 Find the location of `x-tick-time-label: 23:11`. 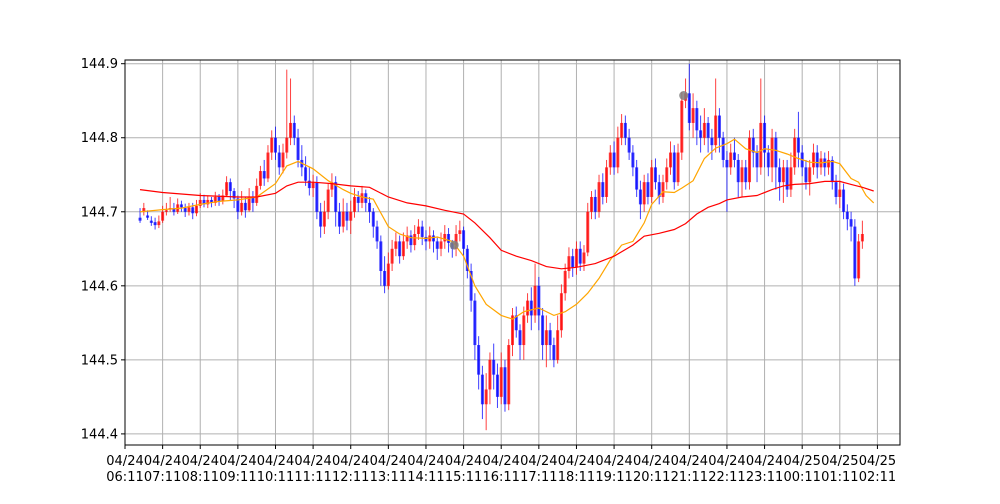

x-tick-time-label: 23:11 is located at coordinates (764, 477).